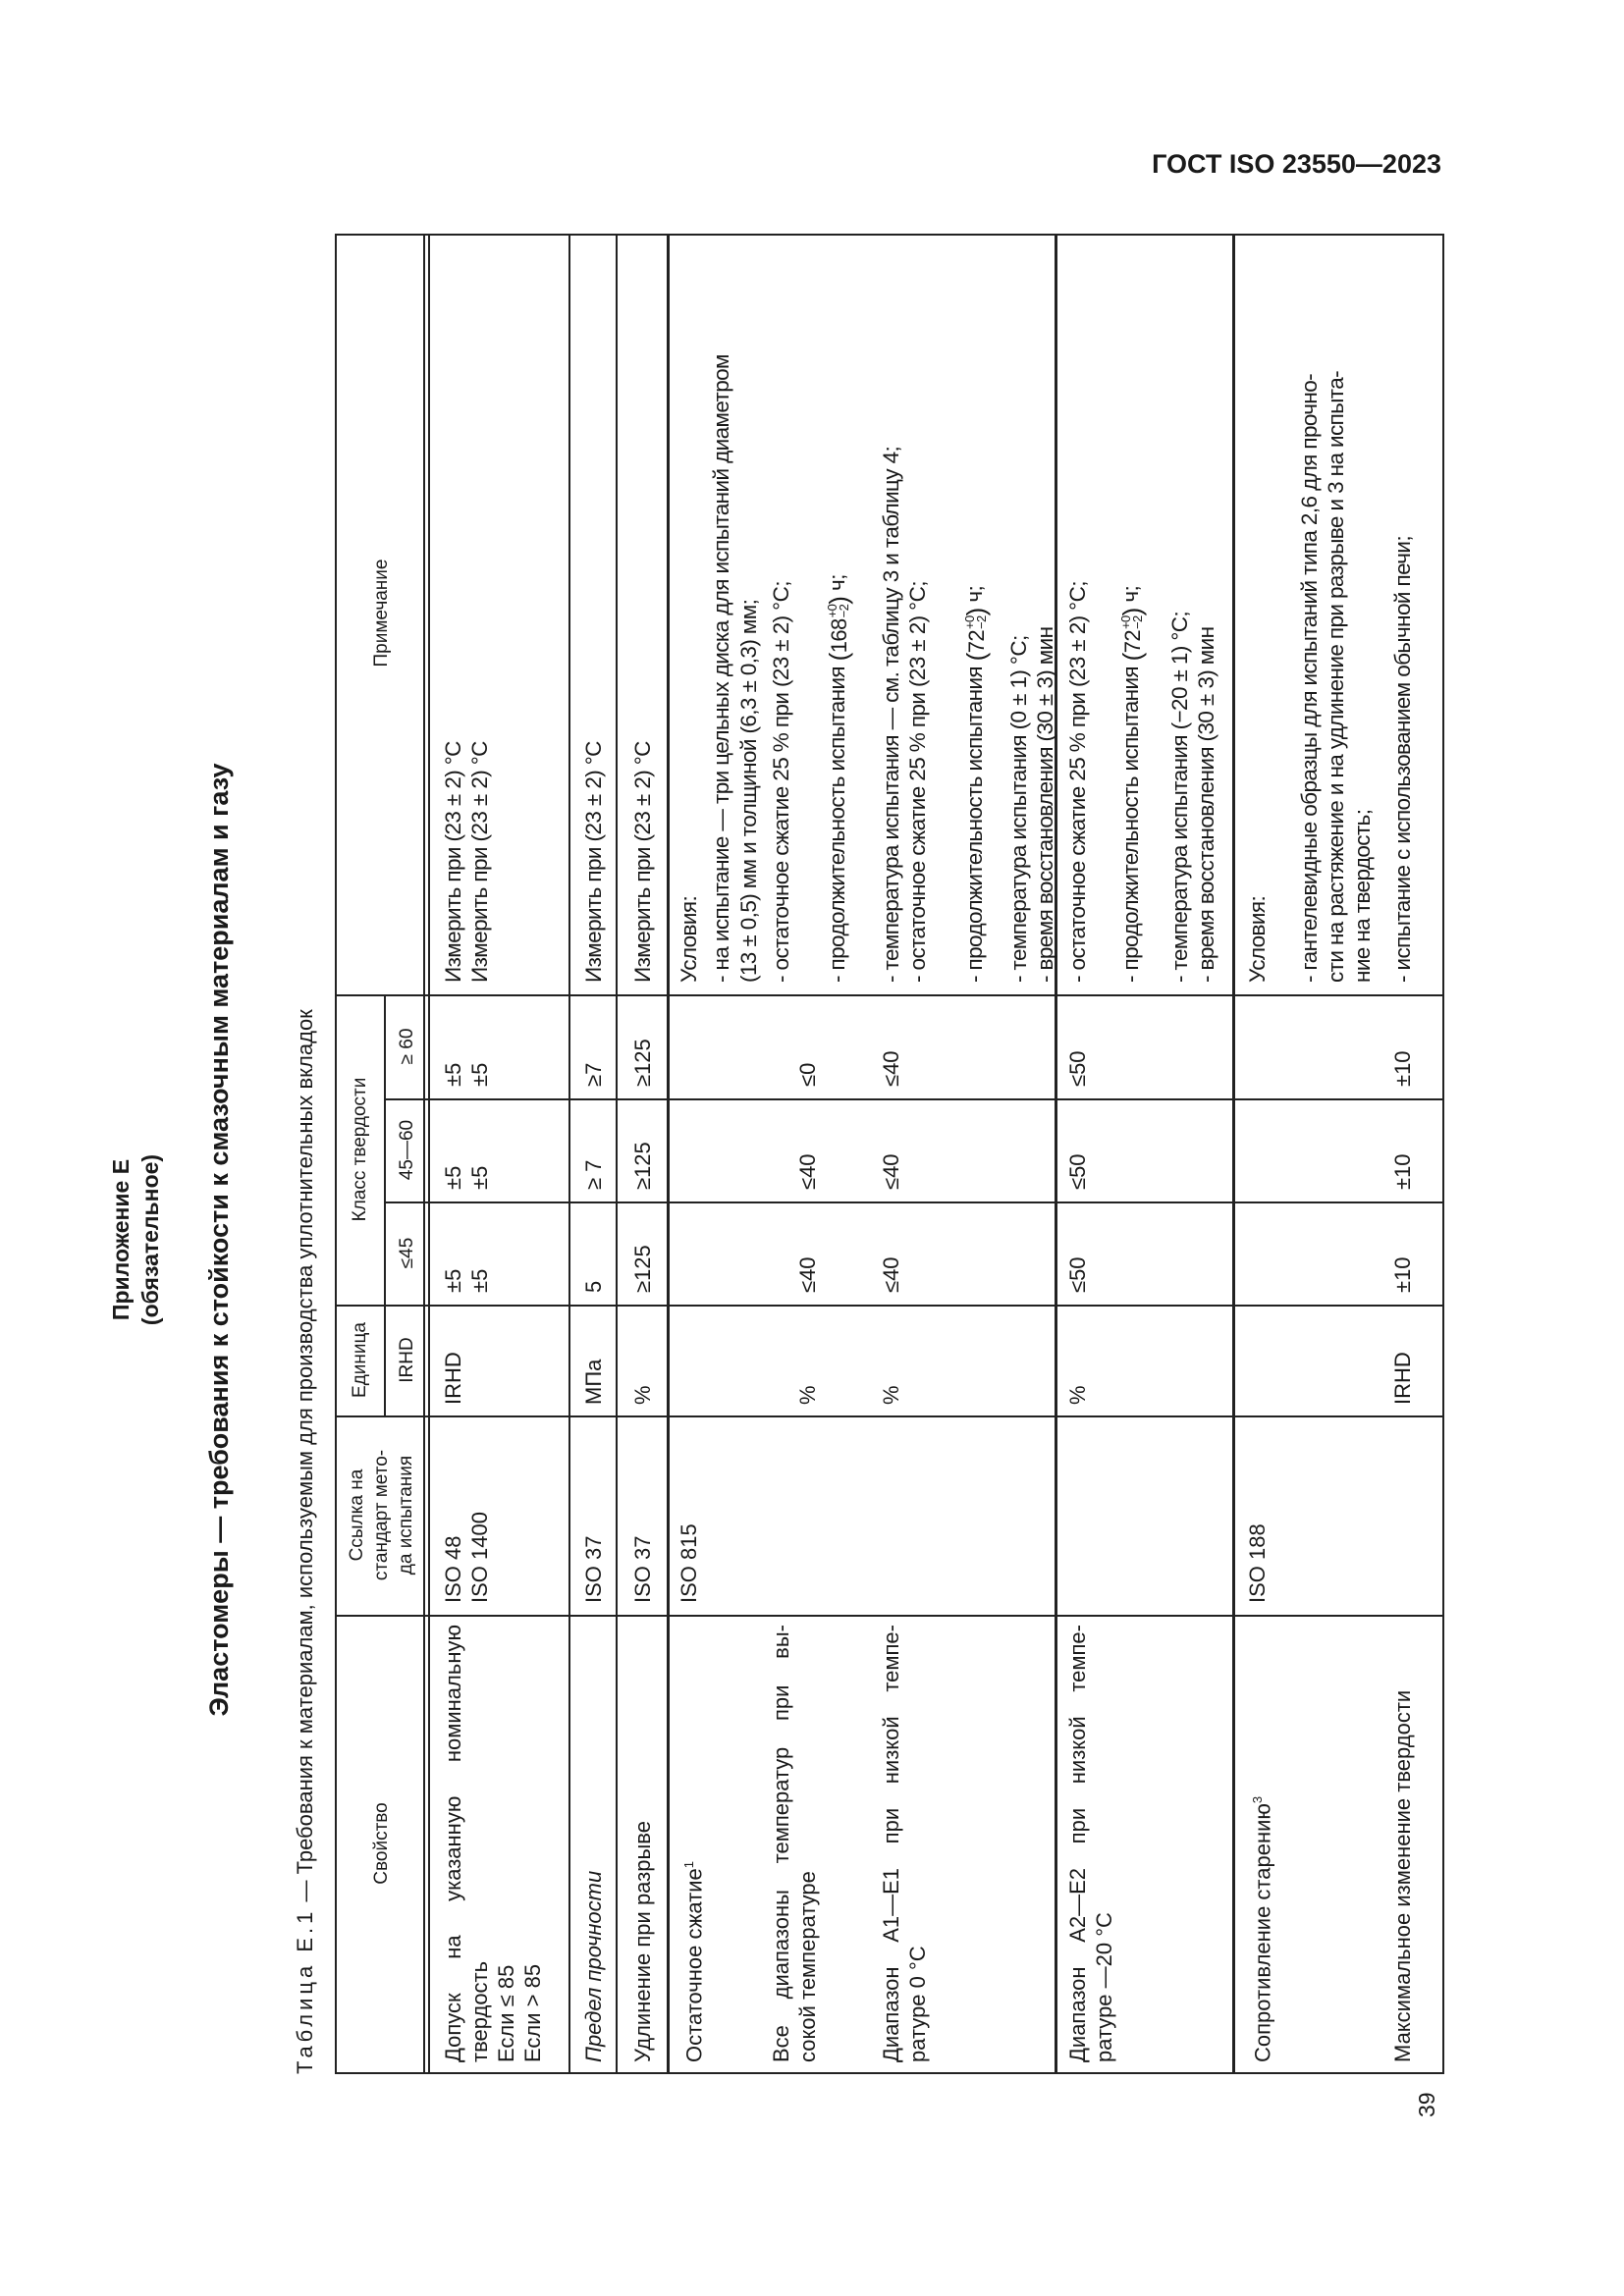 The height and width of the screenshot is (2296, 1624). What do you see at coordinates (1296, 164) in the screenshot?
I see `document-id: ГОСТ ISO 23550—2023` at bounding box center [1296, 164].